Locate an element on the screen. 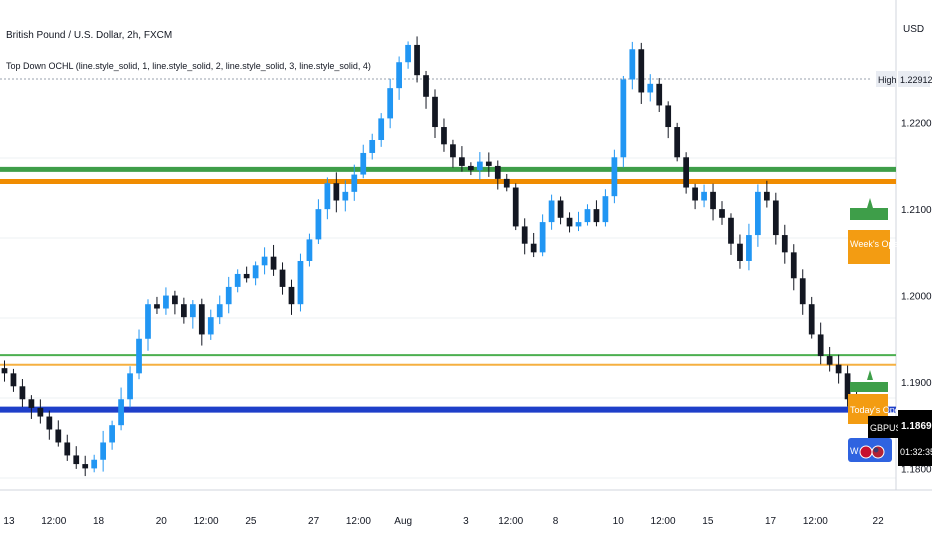 The height and width of the screenshot is (550, 932). weekly-green-tag is located at coordinates (869, 214).